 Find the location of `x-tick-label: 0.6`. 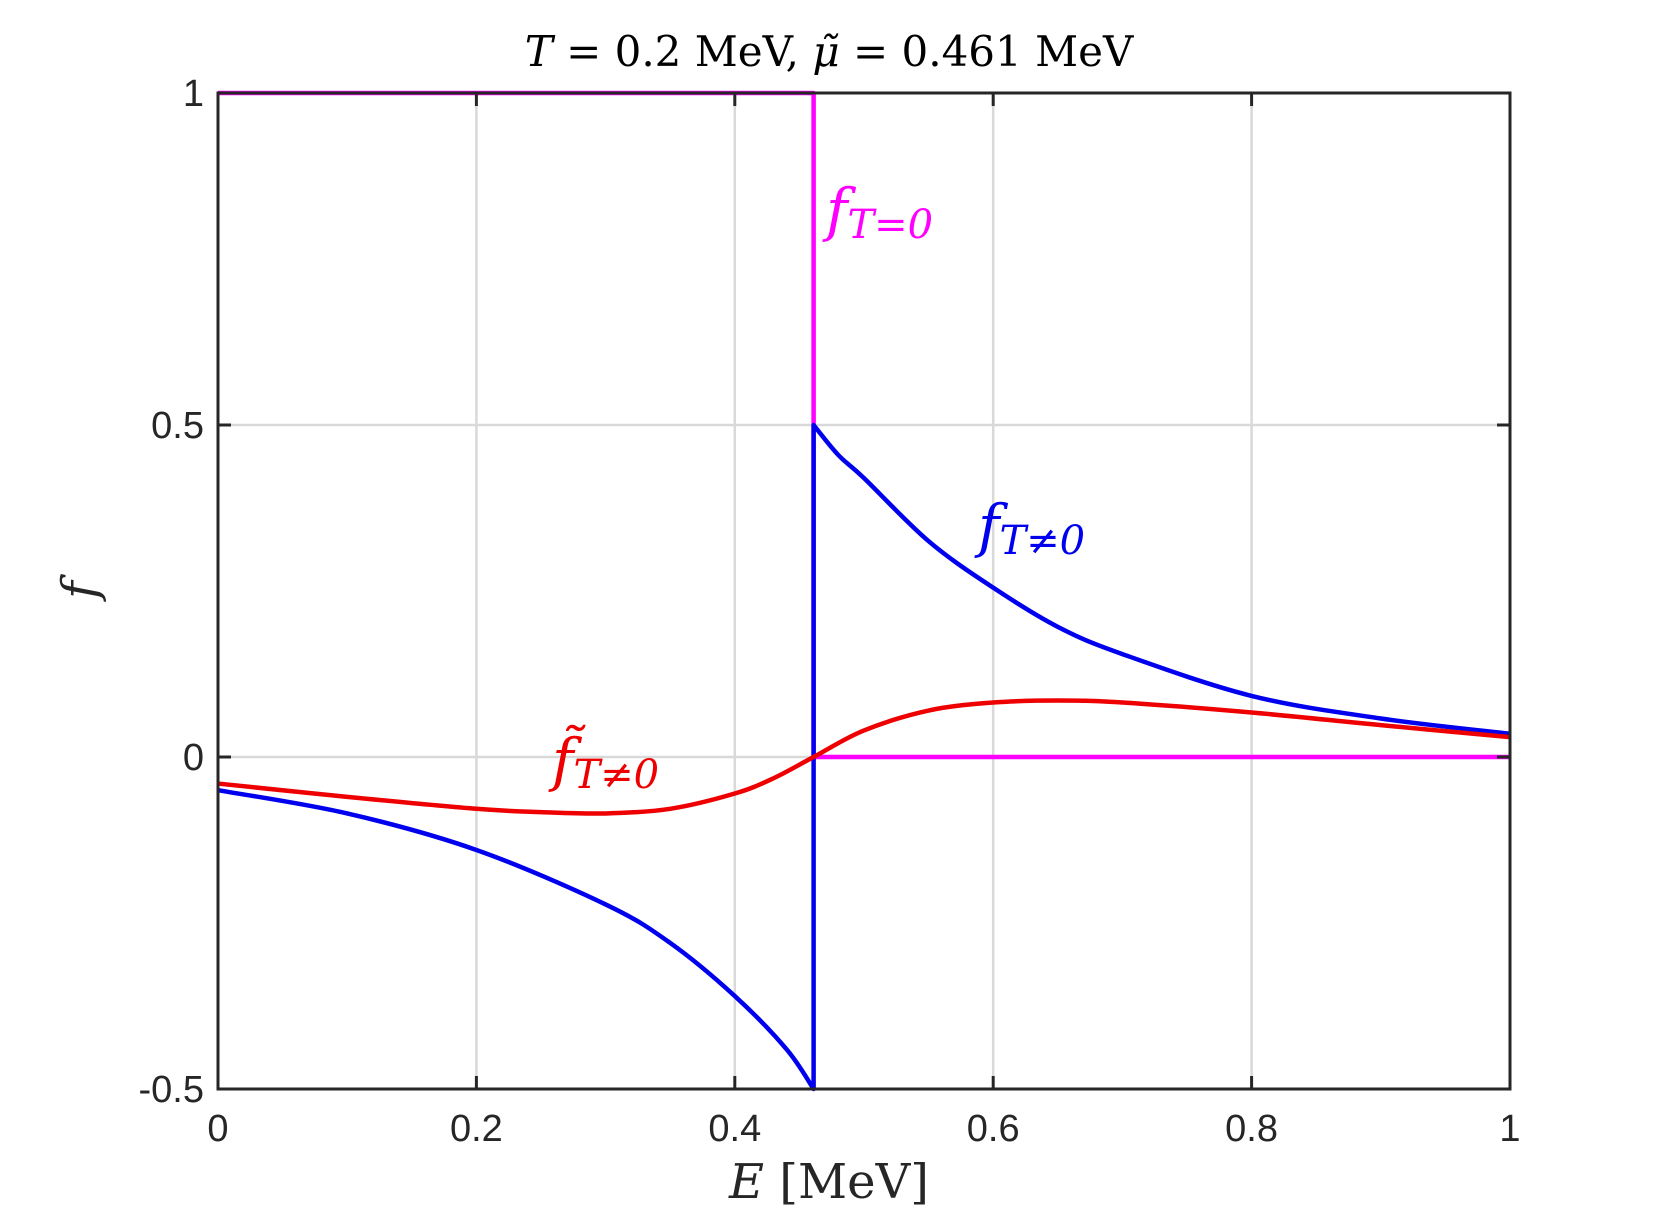

x-tick-label: 0.6 is located at coordinates (993, 1129).